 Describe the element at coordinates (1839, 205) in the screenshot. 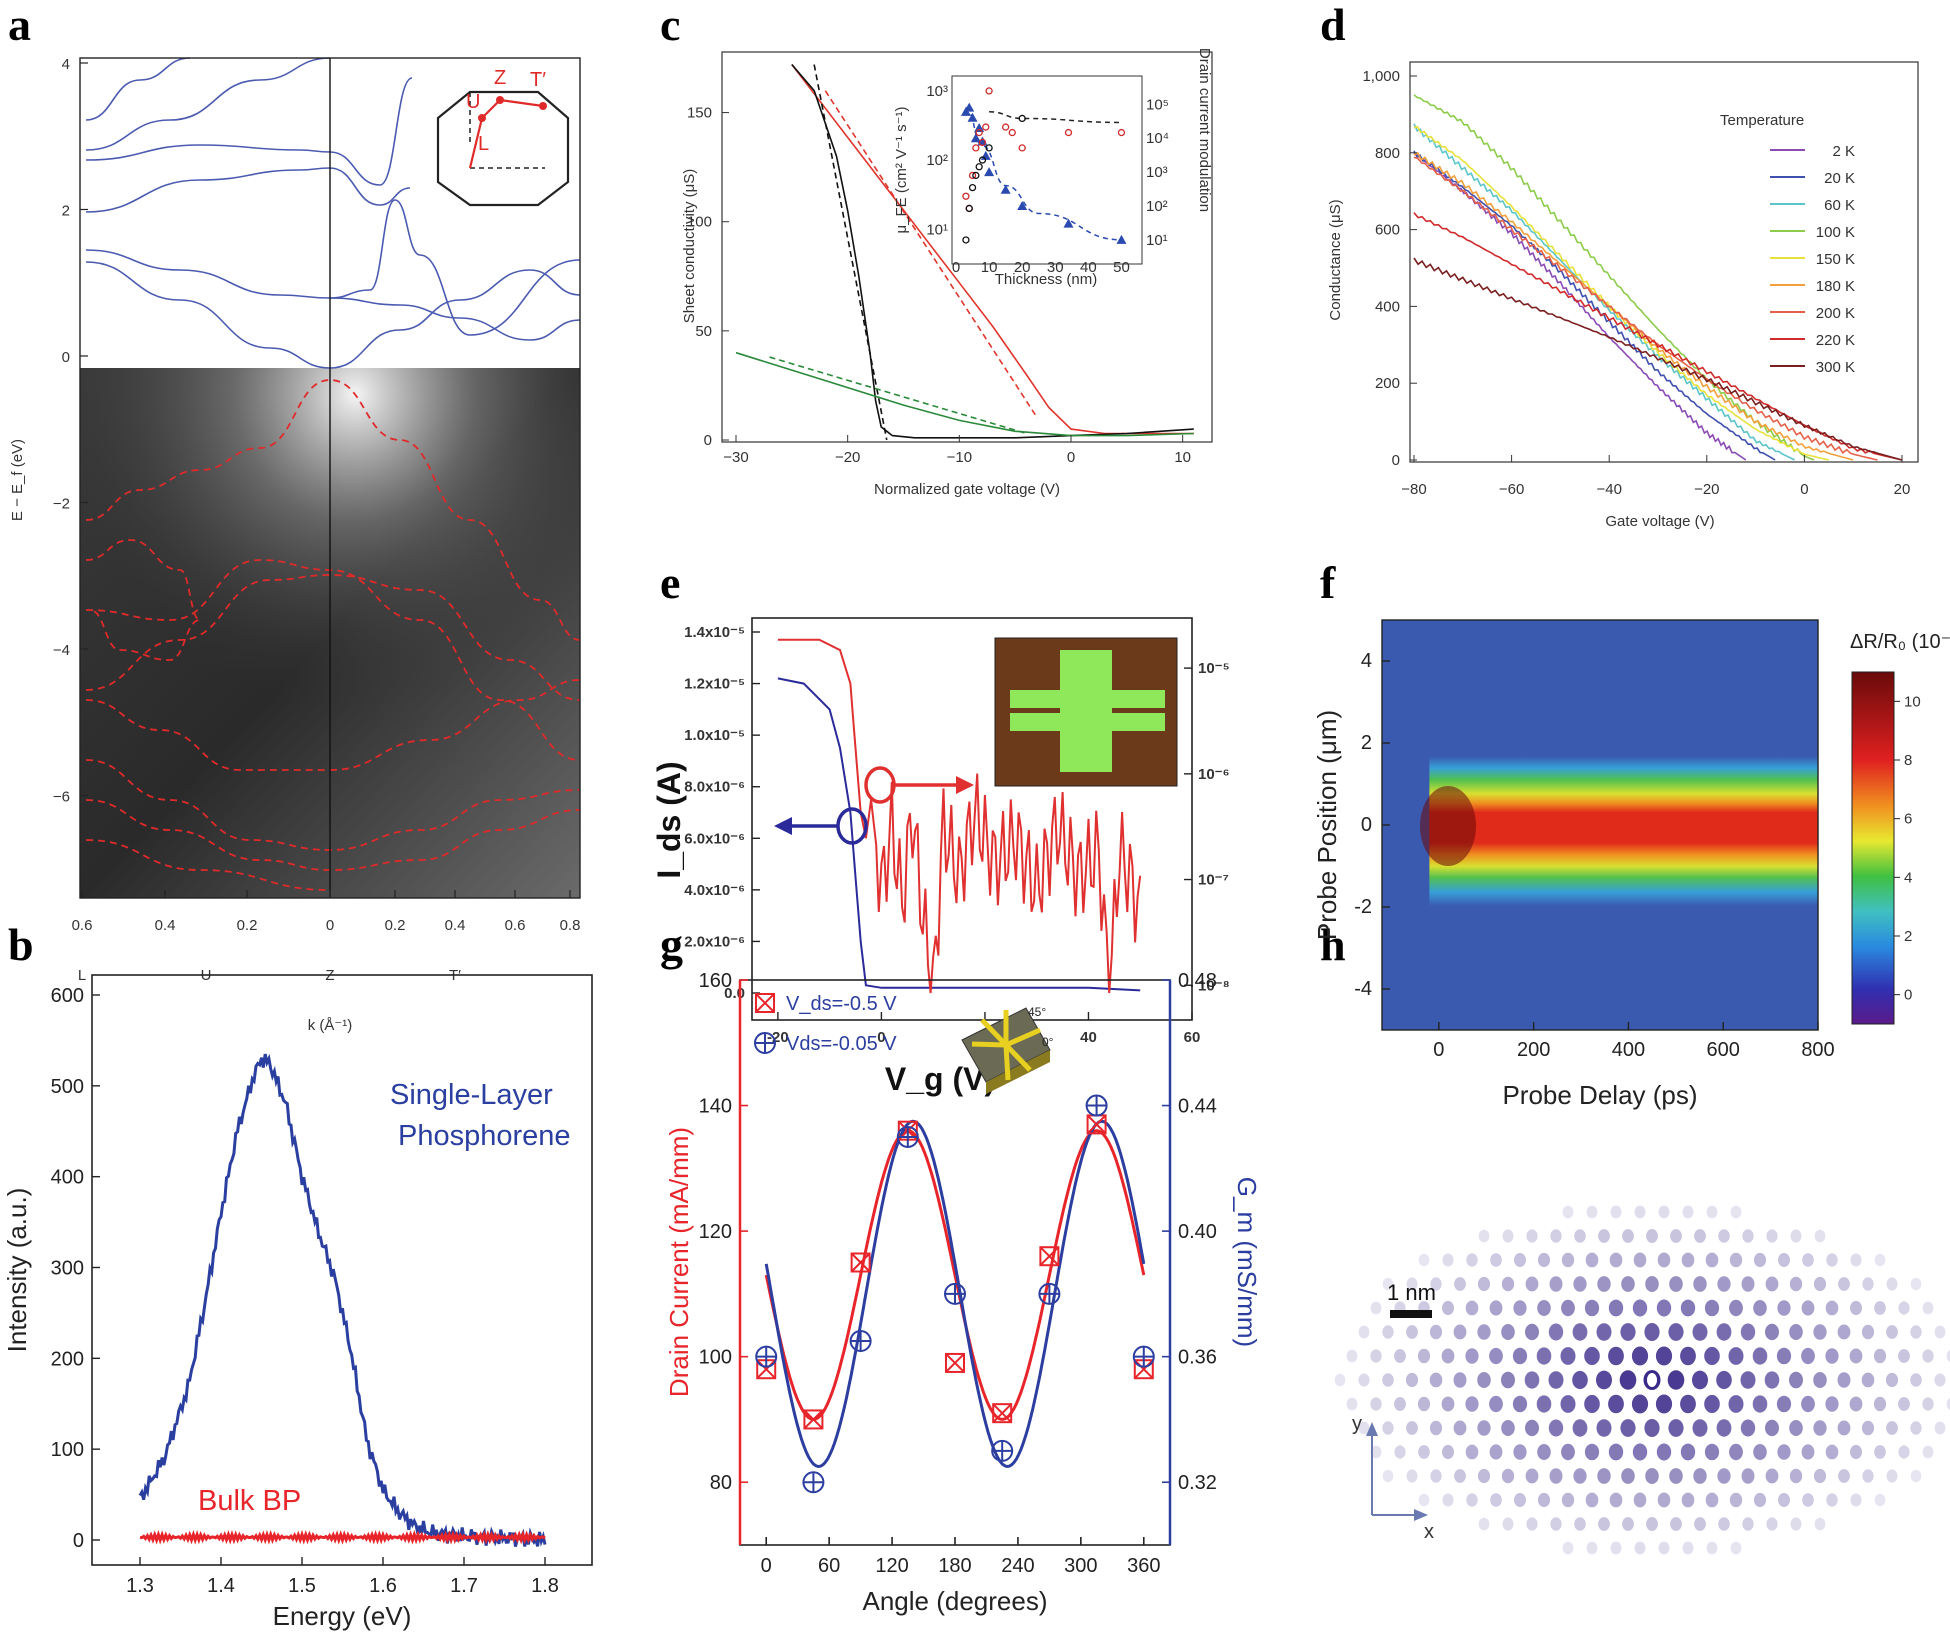

I see `legend-entry: 60 K` at that location.